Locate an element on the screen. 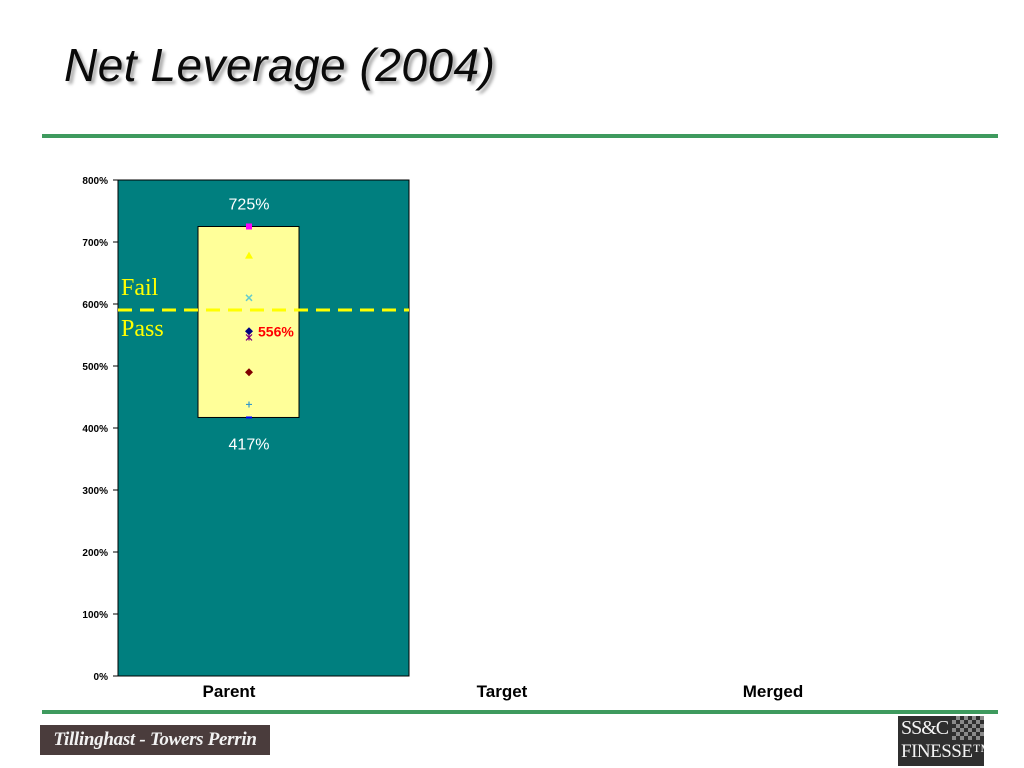 The image size is (1024, 768). slide-title: Net Leverage (2004) is located at coordinates (280, 65).